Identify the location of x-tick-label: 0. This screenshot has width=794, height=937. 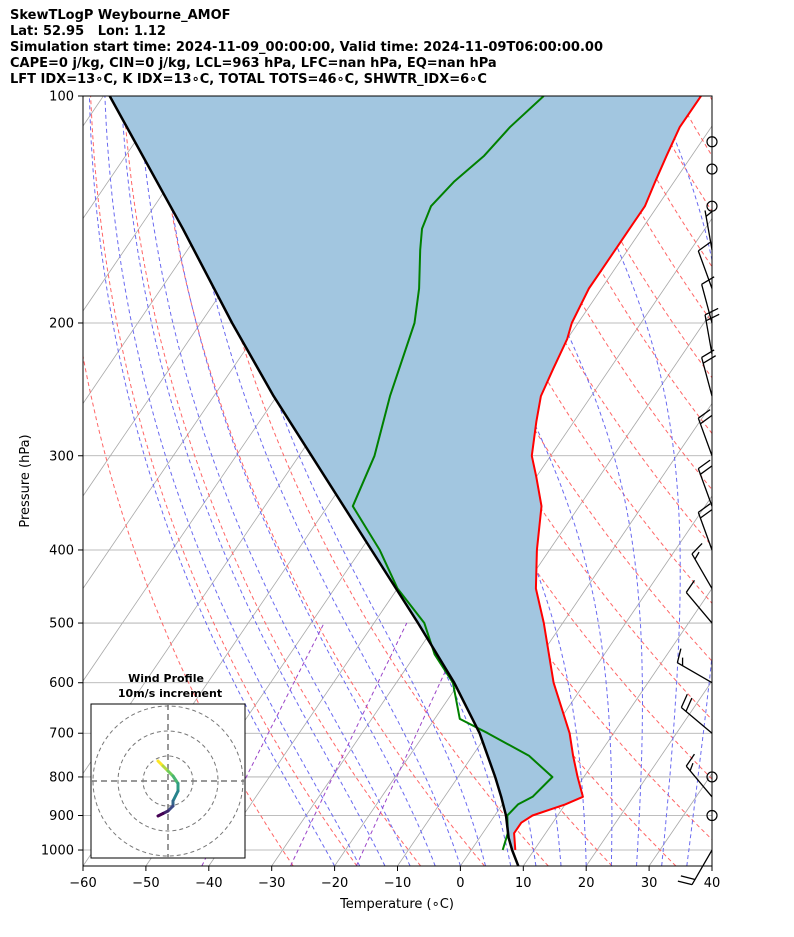
(460, 883).